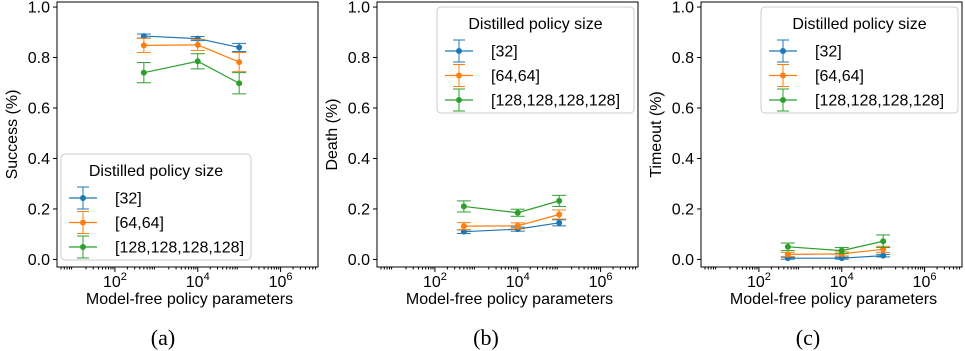  What do you see at coordinates (332, 134) in the screenshot?
I see `y-axis-label: Death (%)` at bounding box center [332, 134].